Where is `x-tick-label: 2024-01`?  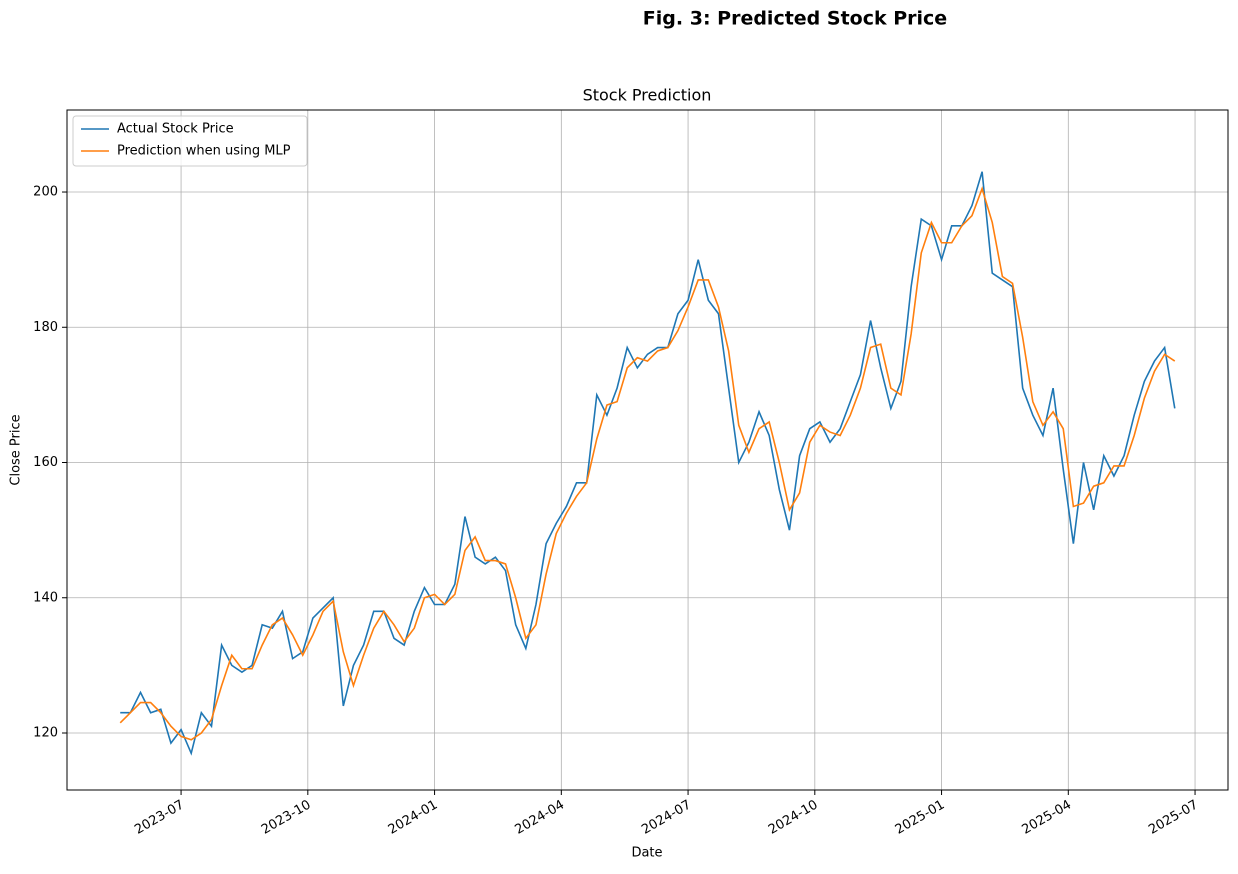
x-tick-label: 2024-01 is located at coordinates (413, 818).